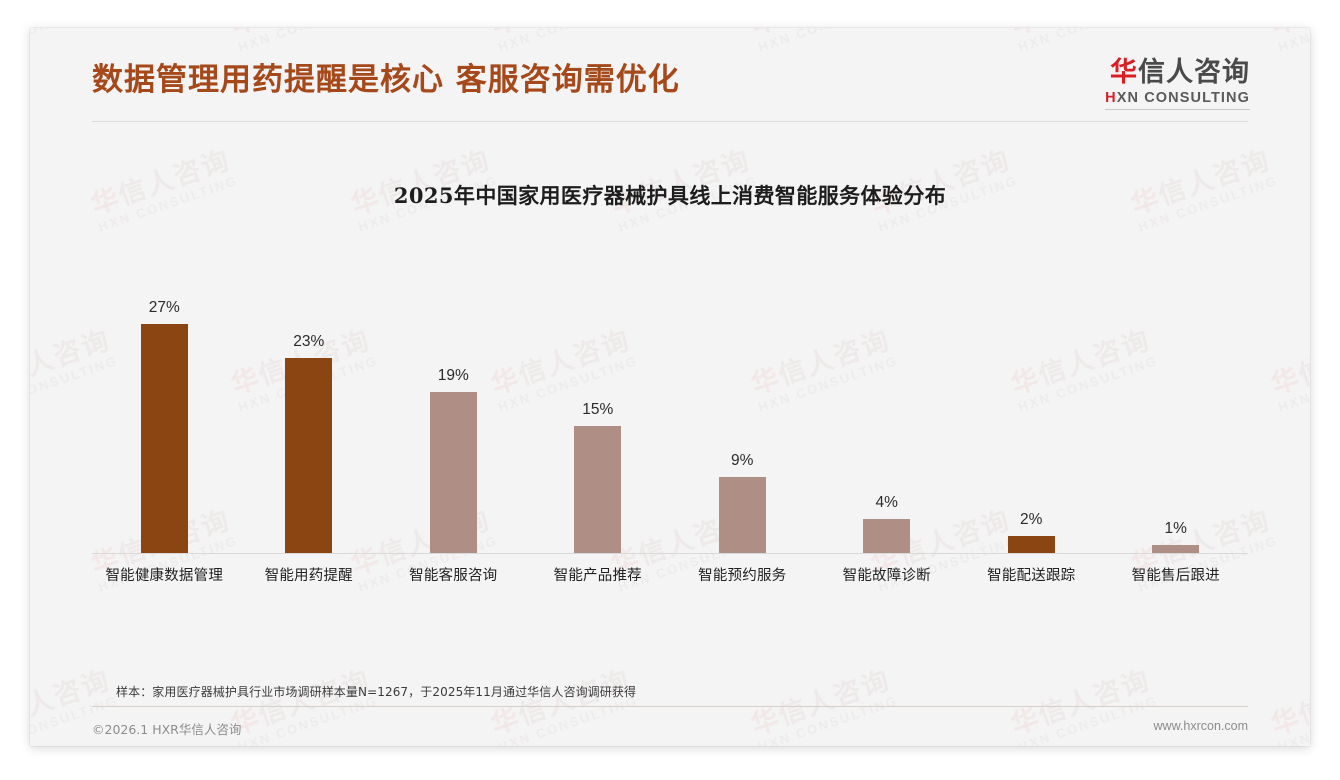 This screenshot has height=780, width=1340. I want to click on x-axis-tick-label: 智能产品推荐, so click(597, 576).